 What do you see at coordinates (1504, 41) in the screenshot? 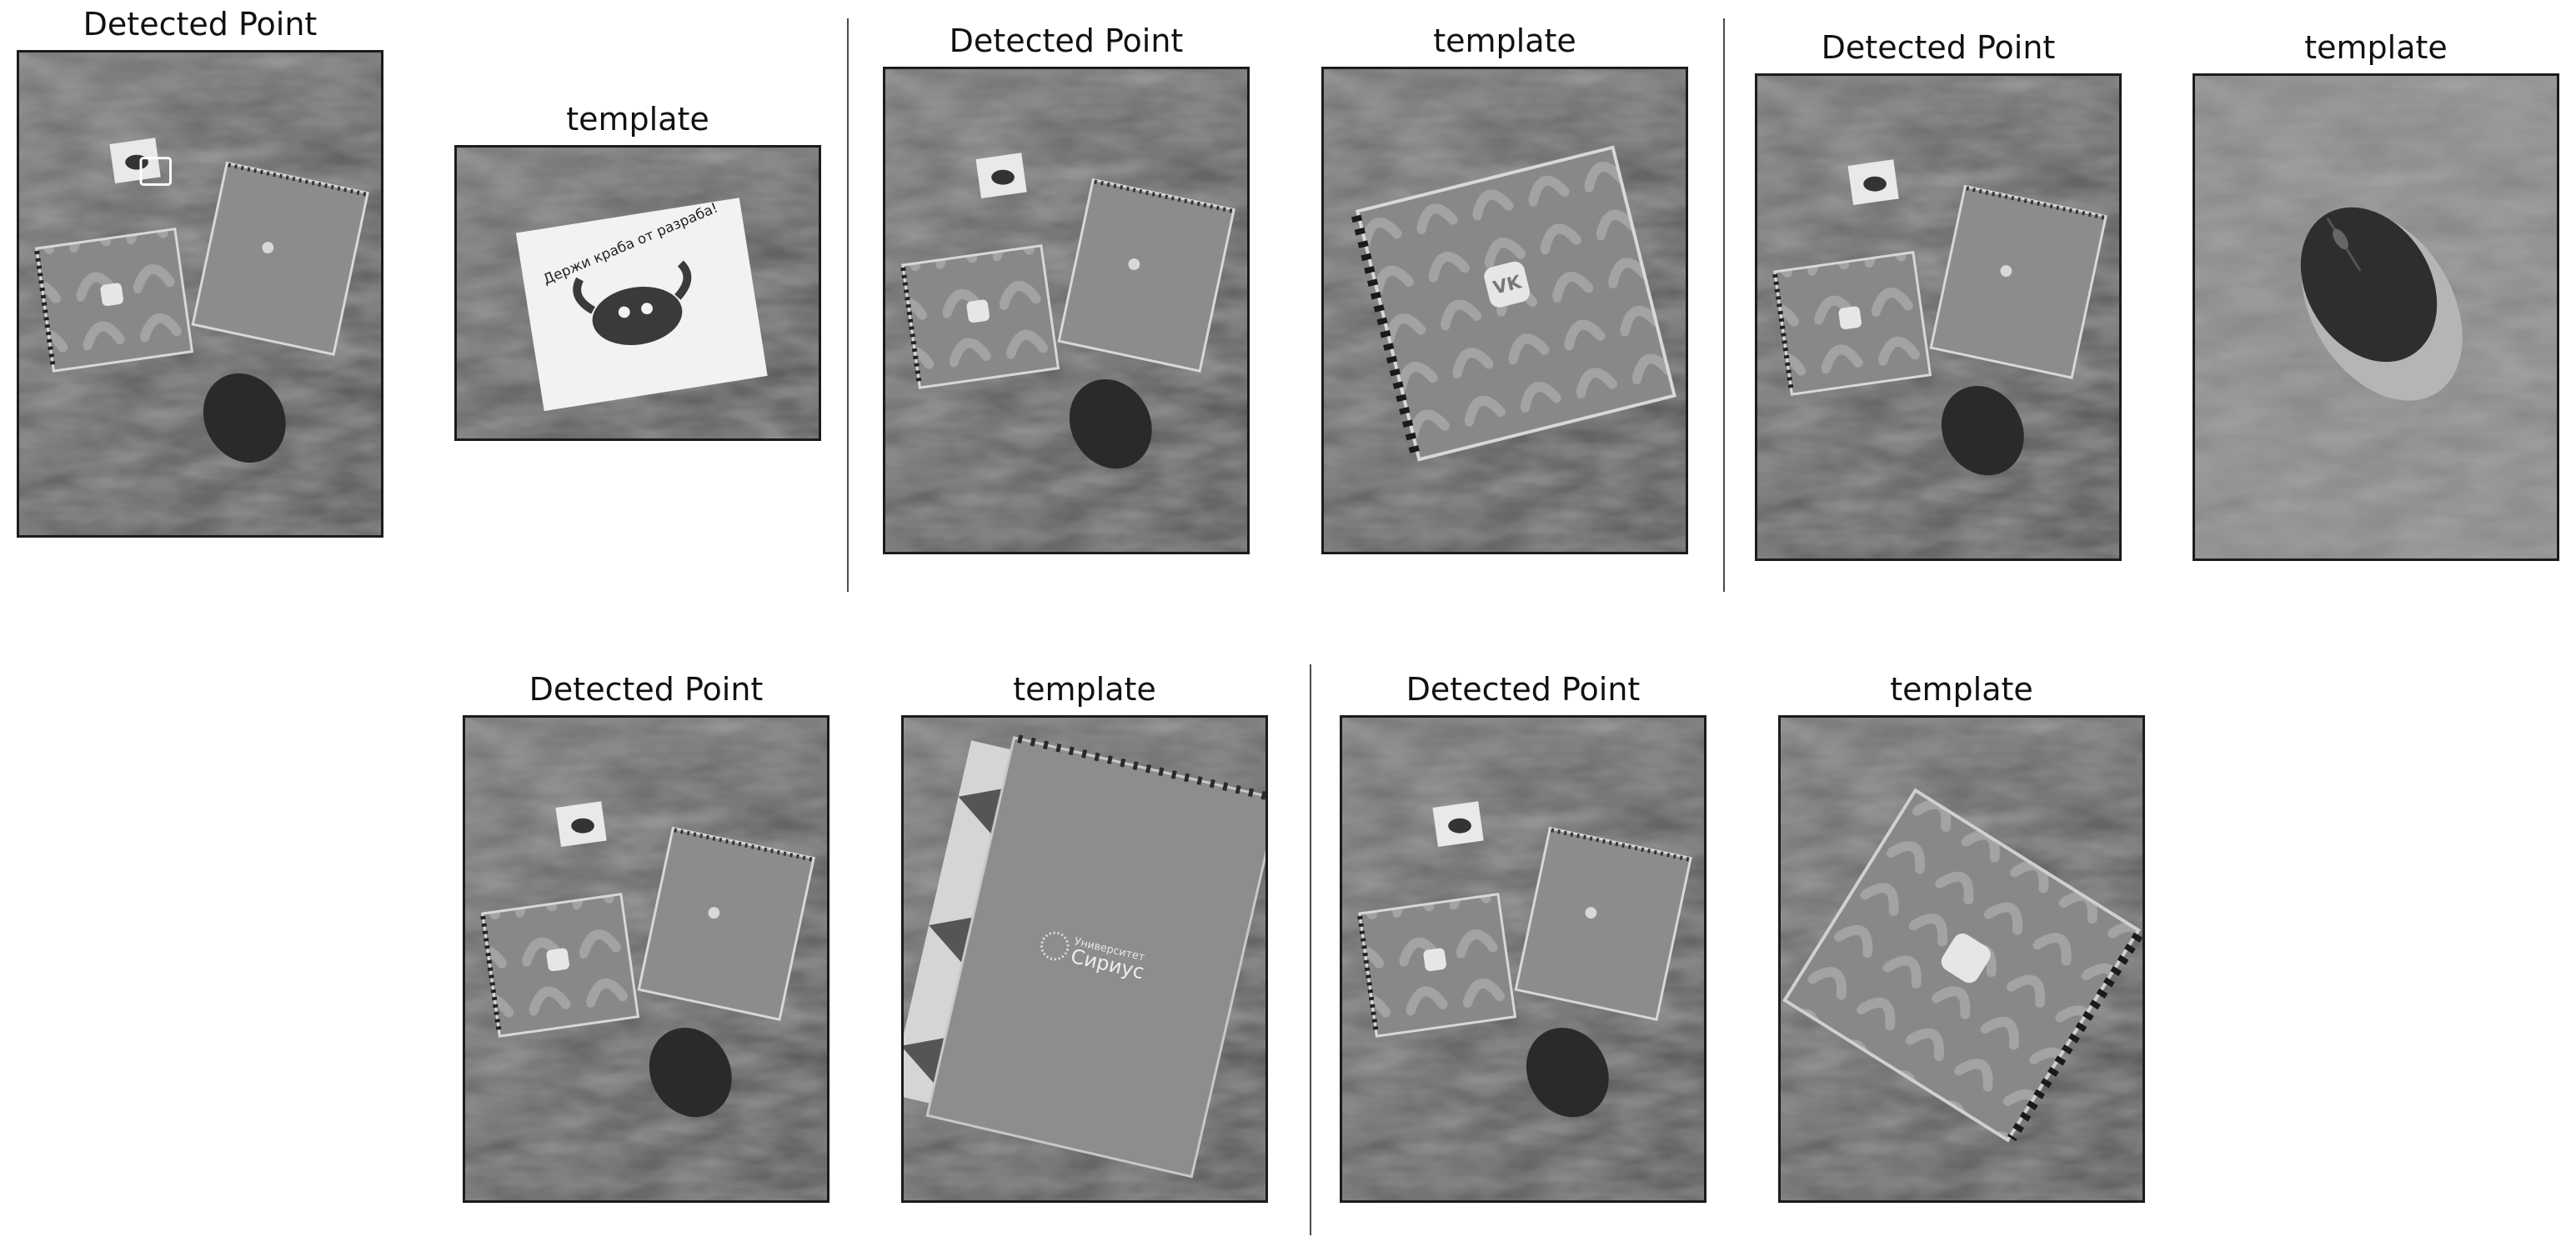
I see `panel-4-title: template` at bounding box center [1504, 41].